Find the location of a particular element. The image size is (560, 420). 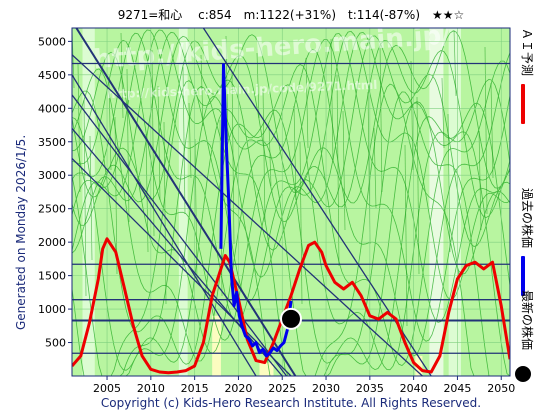

x-tick-label: 2030 is located at coordinates (326, 388).